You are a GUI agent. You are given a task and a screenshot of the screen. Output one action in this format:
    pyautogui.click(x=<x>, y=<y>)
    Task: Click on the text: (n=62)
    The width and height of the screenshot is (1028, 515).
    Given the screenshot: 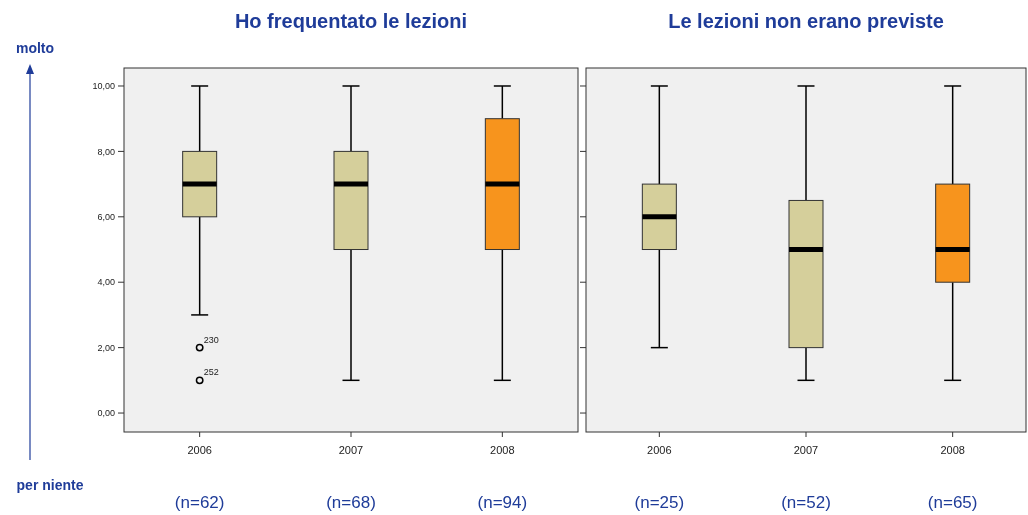 What is the action you would take?
    pyautogui.click(x=199, y=502)
    